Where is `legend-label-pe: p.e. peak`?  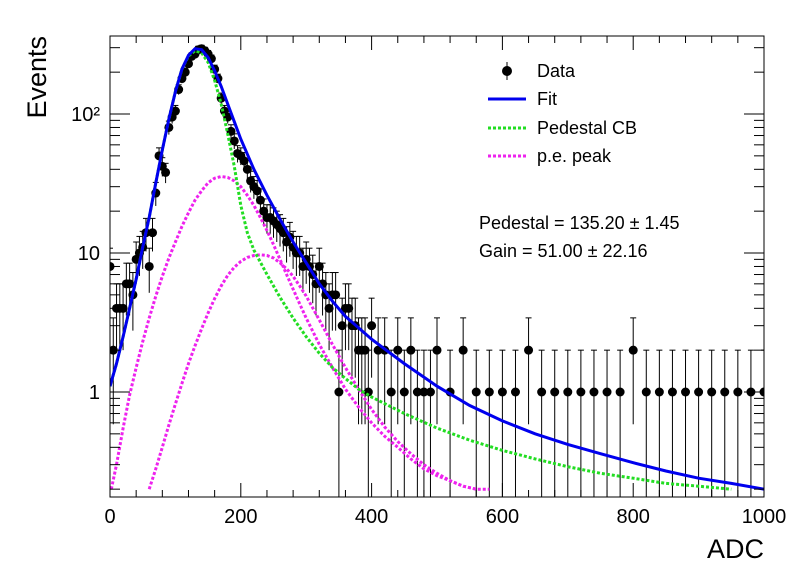
legend-label-pe: p.e. peak is located at coordinates (574, 156).